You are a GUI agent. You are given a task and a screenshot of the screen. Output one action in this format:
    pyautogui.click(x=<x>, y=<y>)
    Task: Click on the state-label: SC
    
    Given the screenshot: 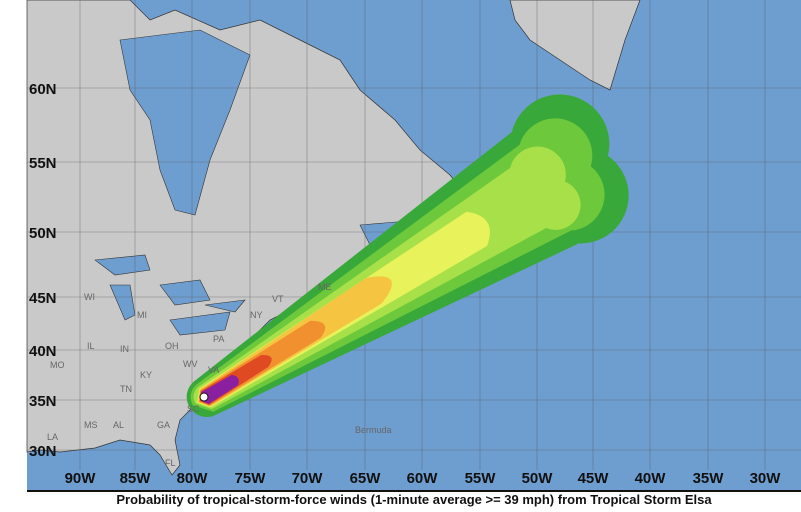 What is the action you would take?
    pyautogui.click(x=193, y=409)
    